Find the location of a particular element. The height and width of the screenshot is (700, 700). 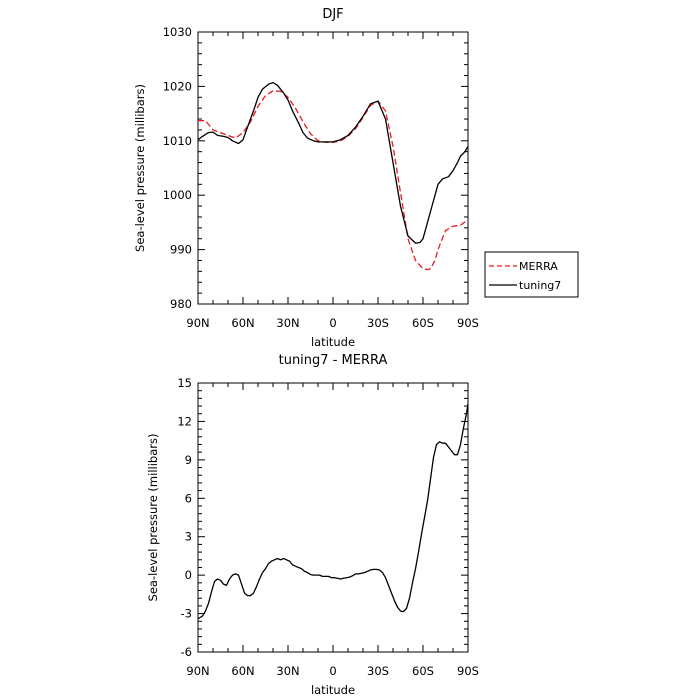

y-tick-label: 9 is located at coordinates (188, 460).